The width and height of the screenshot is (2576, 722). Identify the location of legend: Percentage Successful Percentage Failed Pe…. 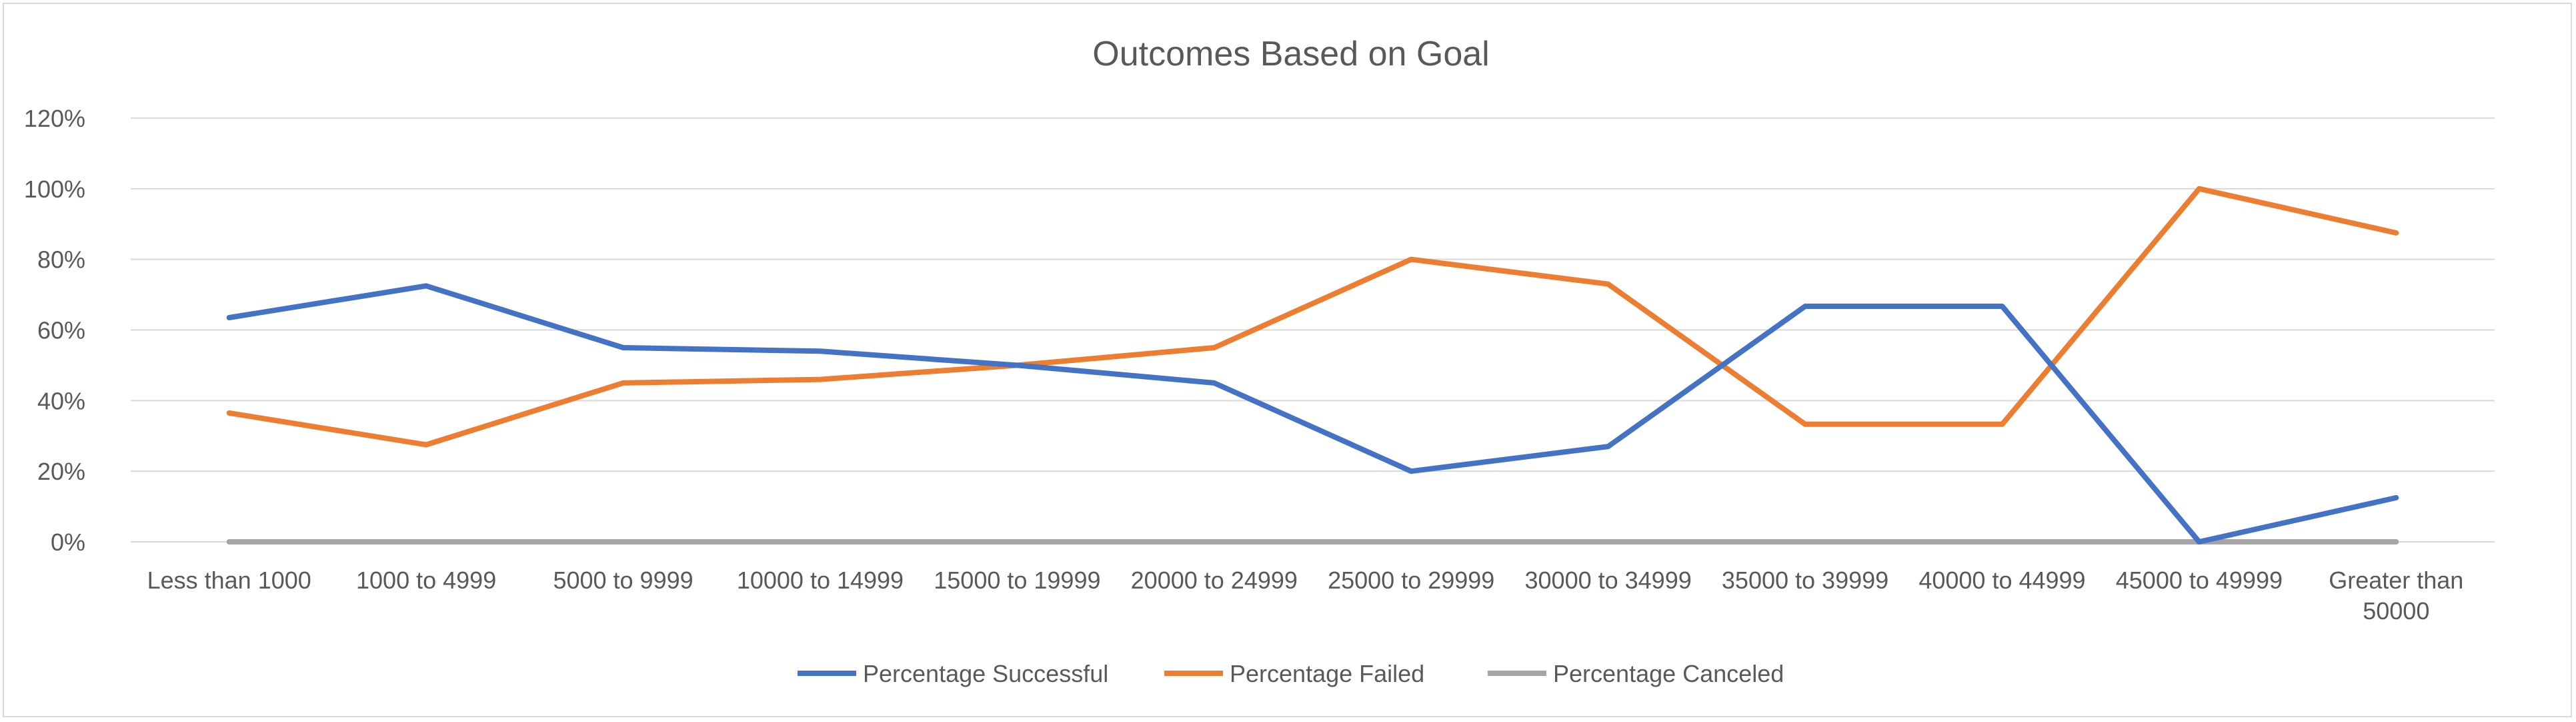
(1291, 673).